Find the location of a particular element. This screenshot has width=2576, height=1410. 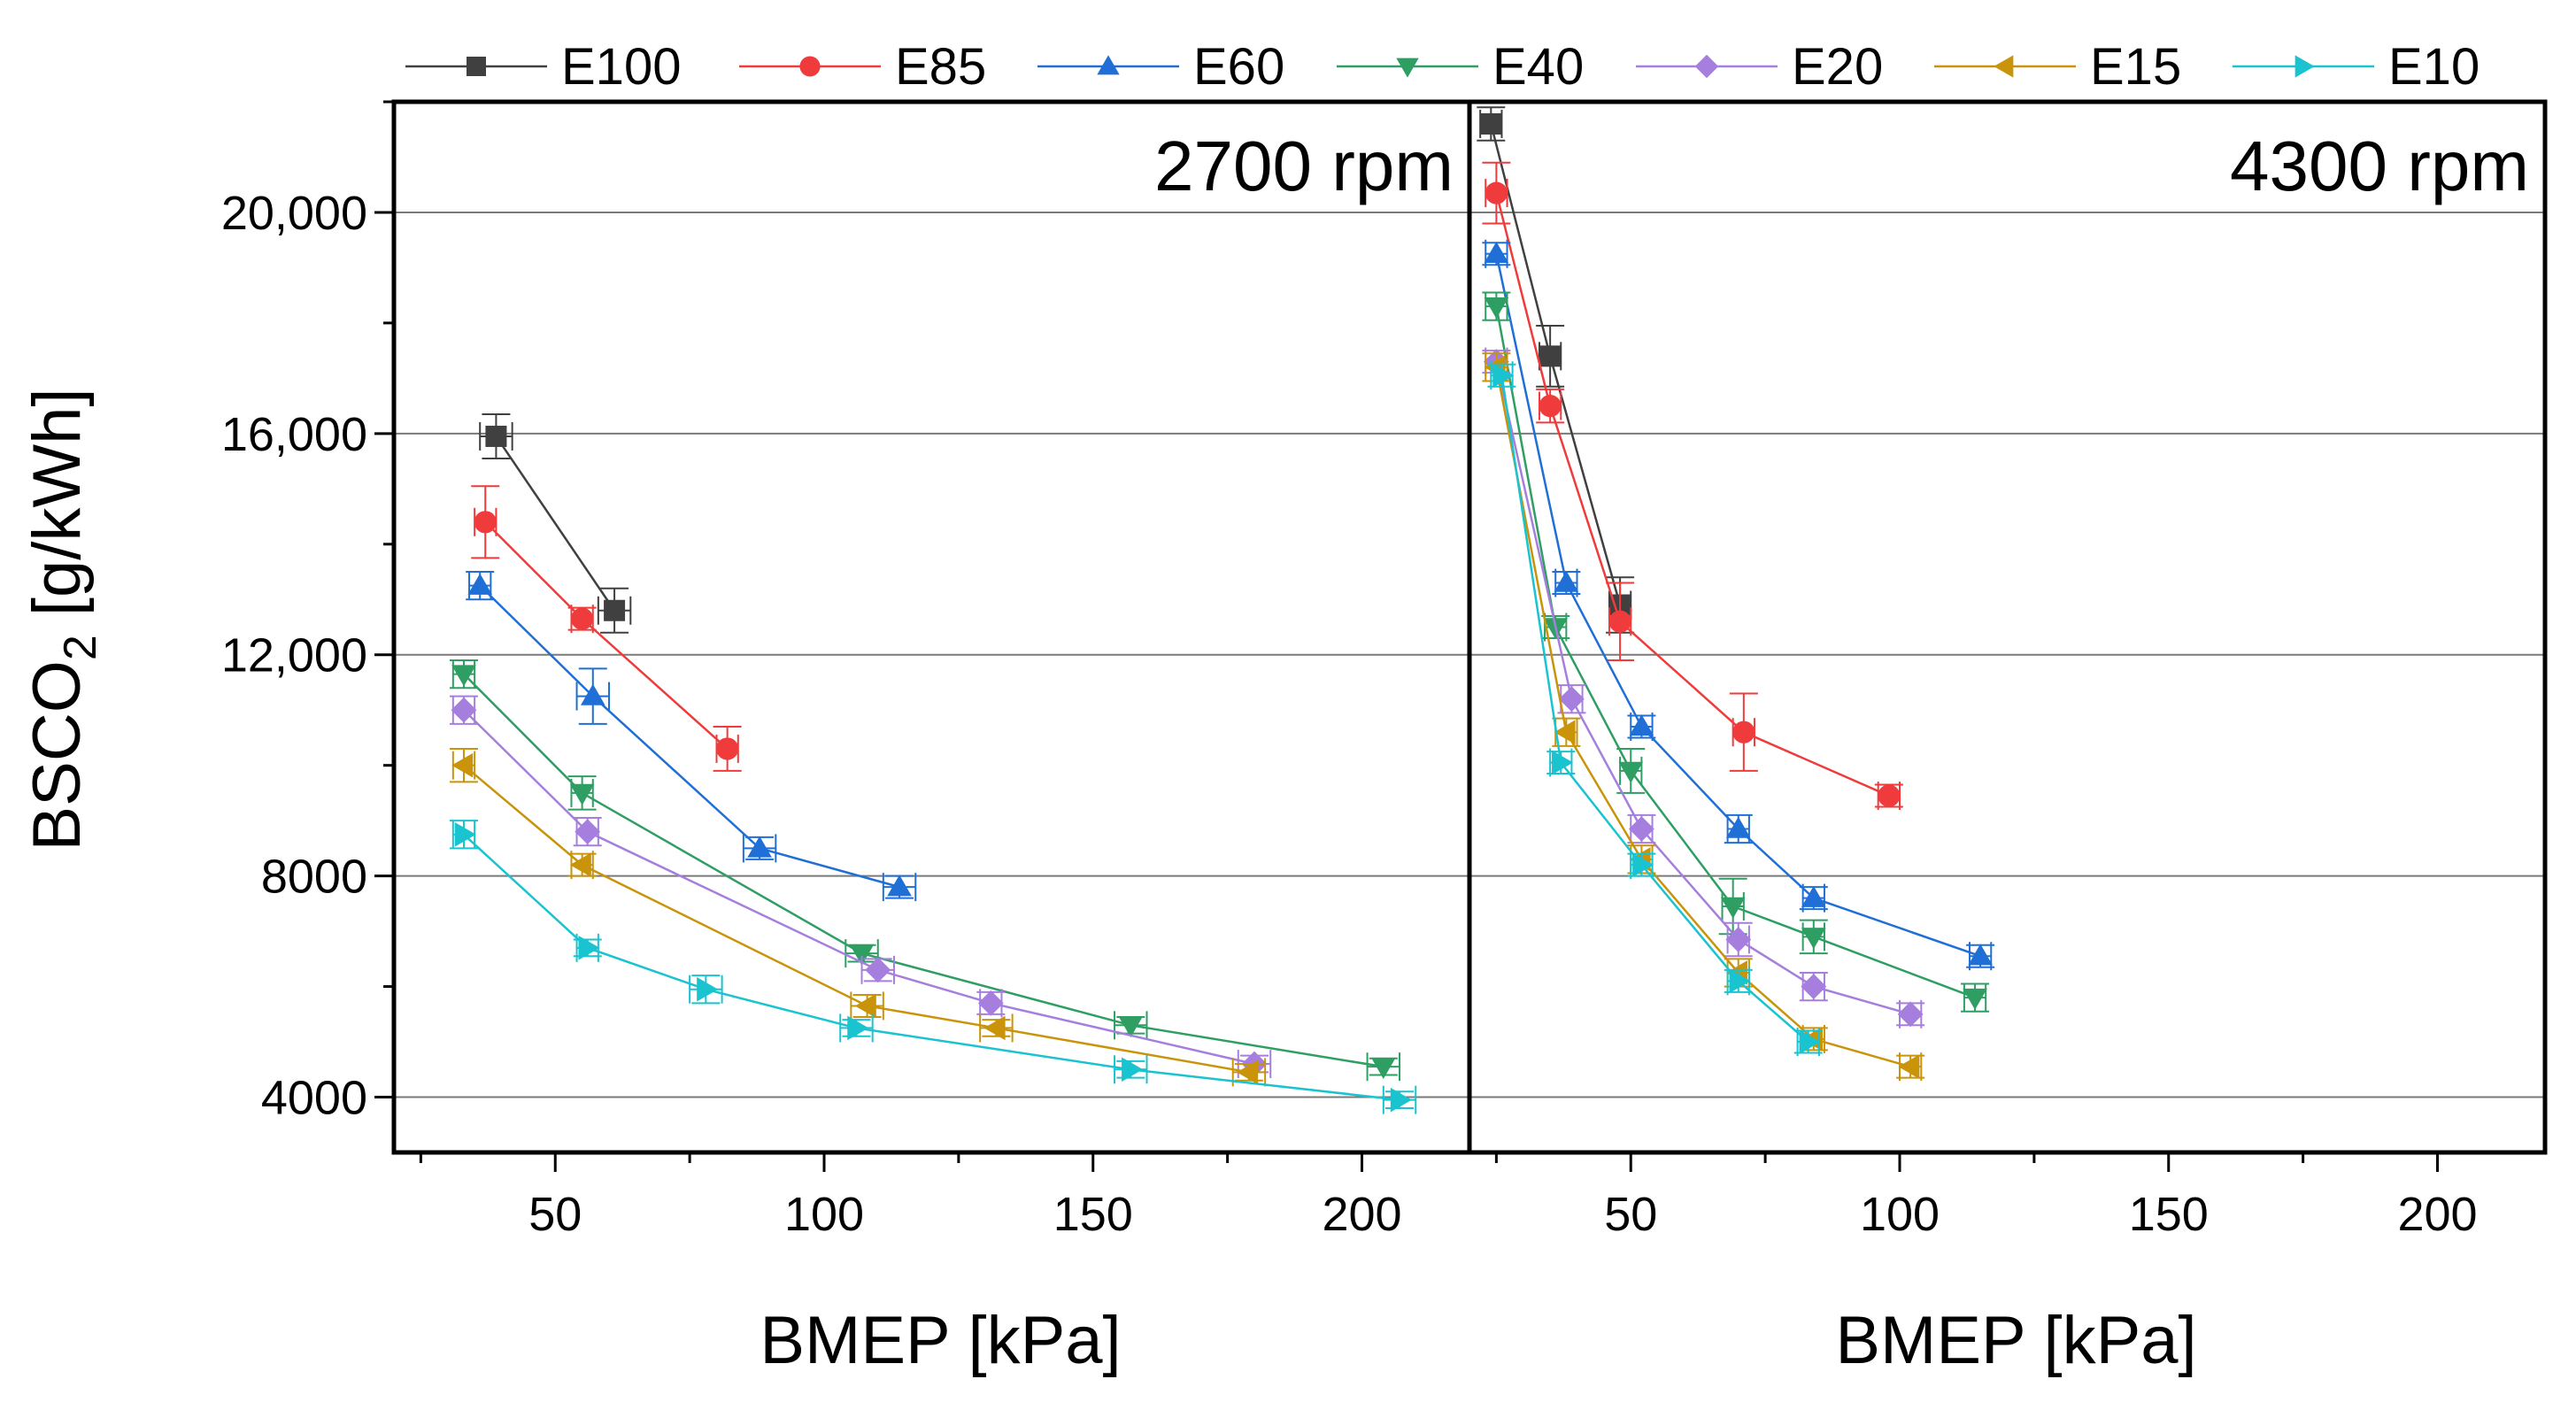

x-axis-label: BMEP [kPa] is located at coordinates (940, 1340).